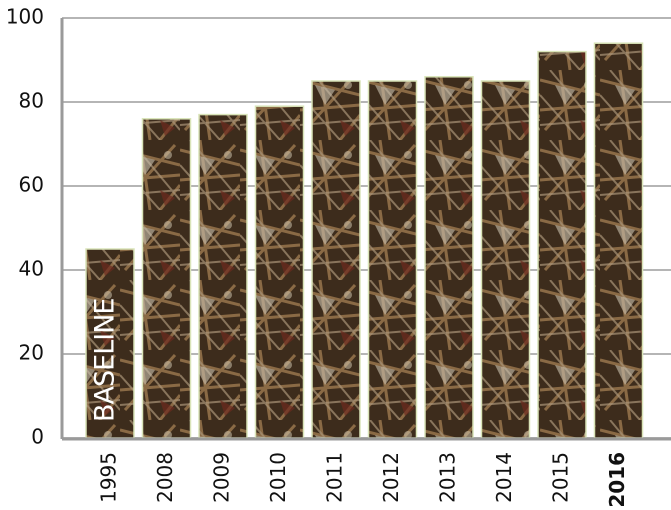 This screenshot has width=671, height=510. I want to click on x-tick-label: 2008, so click(165, 477).